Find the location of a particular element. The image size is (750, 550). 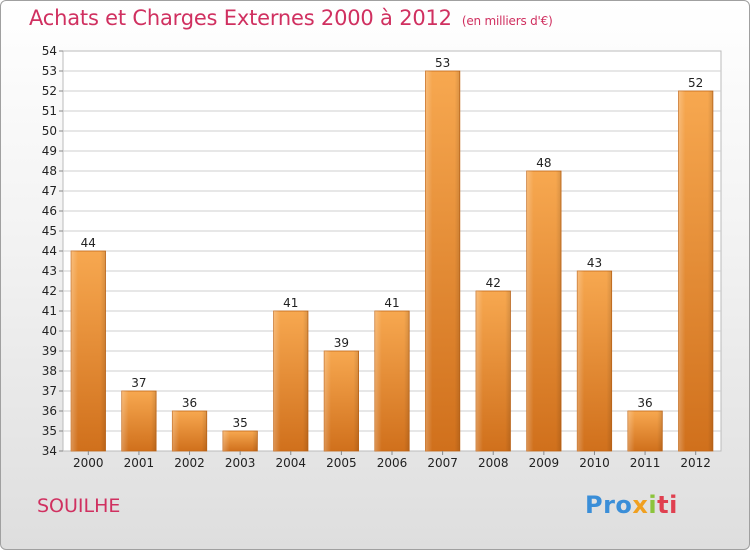

bar-shade-2009 is located at coordinates (544, 311).